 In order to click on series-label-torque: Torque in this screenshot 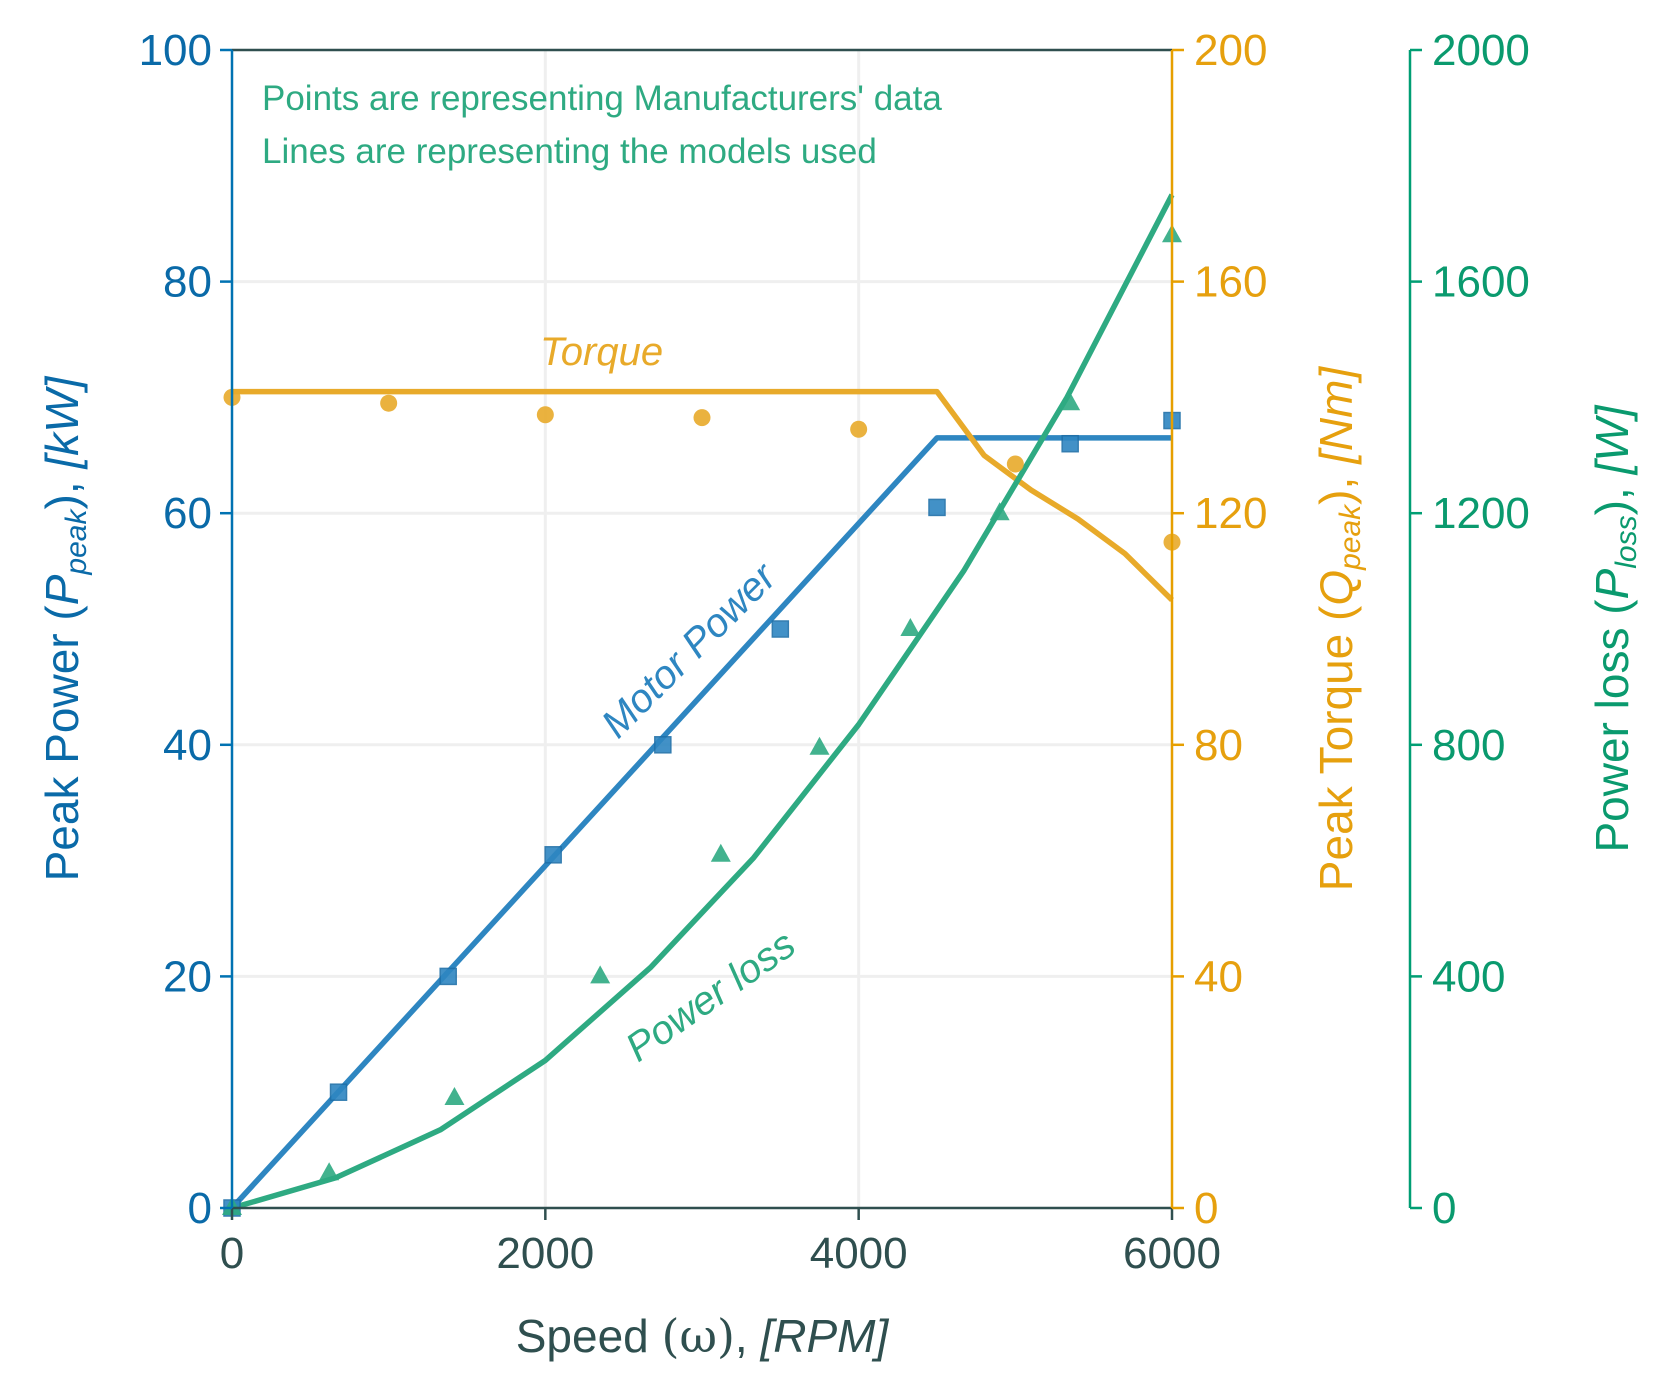, I will do `click(601, 352)`.